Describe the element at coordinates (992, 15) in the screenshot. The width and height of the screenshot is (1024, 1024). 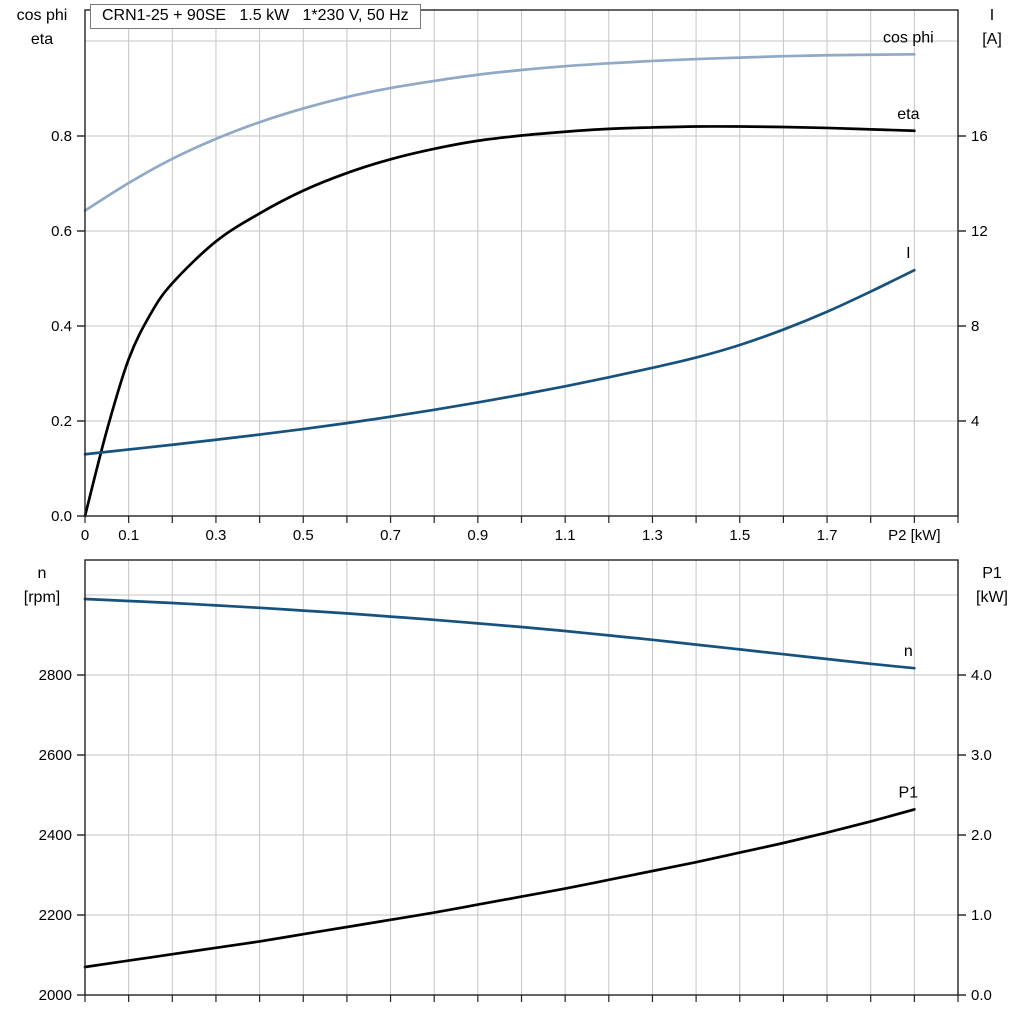
I see `axis-title-current: I` at that location.